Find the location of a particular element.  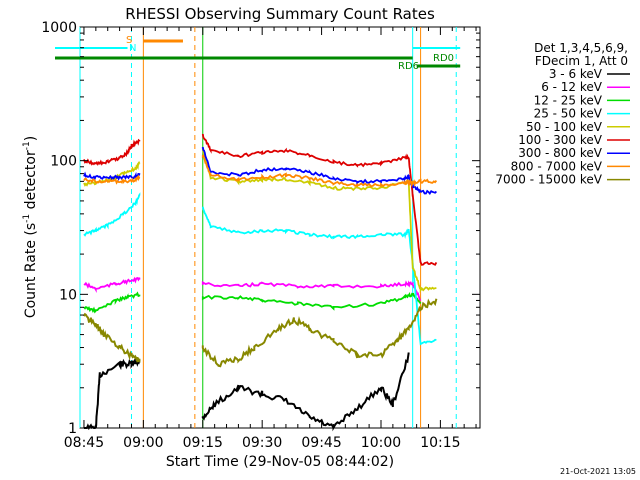

y-axis-label: Count Rate (s-1 detector-1) is located at coordinates (30, 227).